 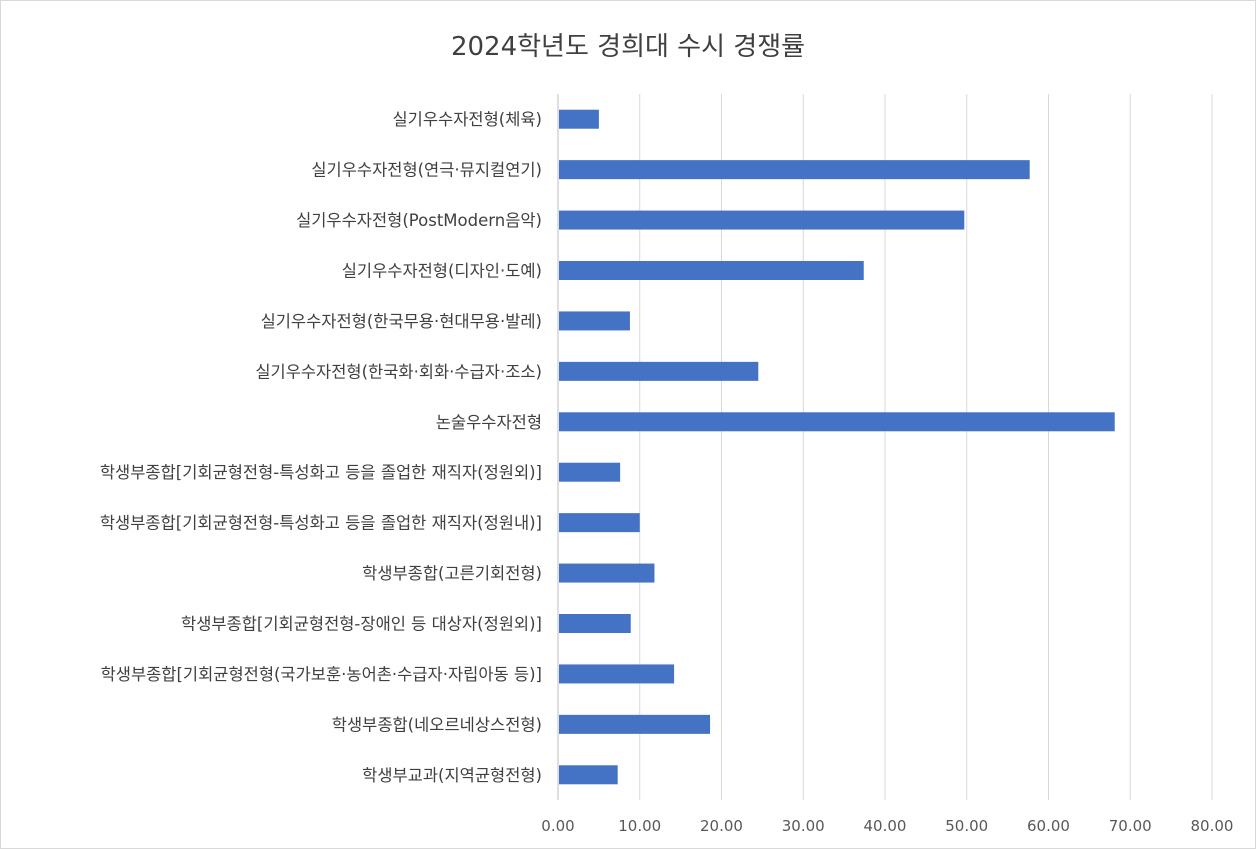 What do you see at coordinates (885, 826) in the screenshot?
I see `x-tick-label: 40.00` at bounding box center [885, 826].